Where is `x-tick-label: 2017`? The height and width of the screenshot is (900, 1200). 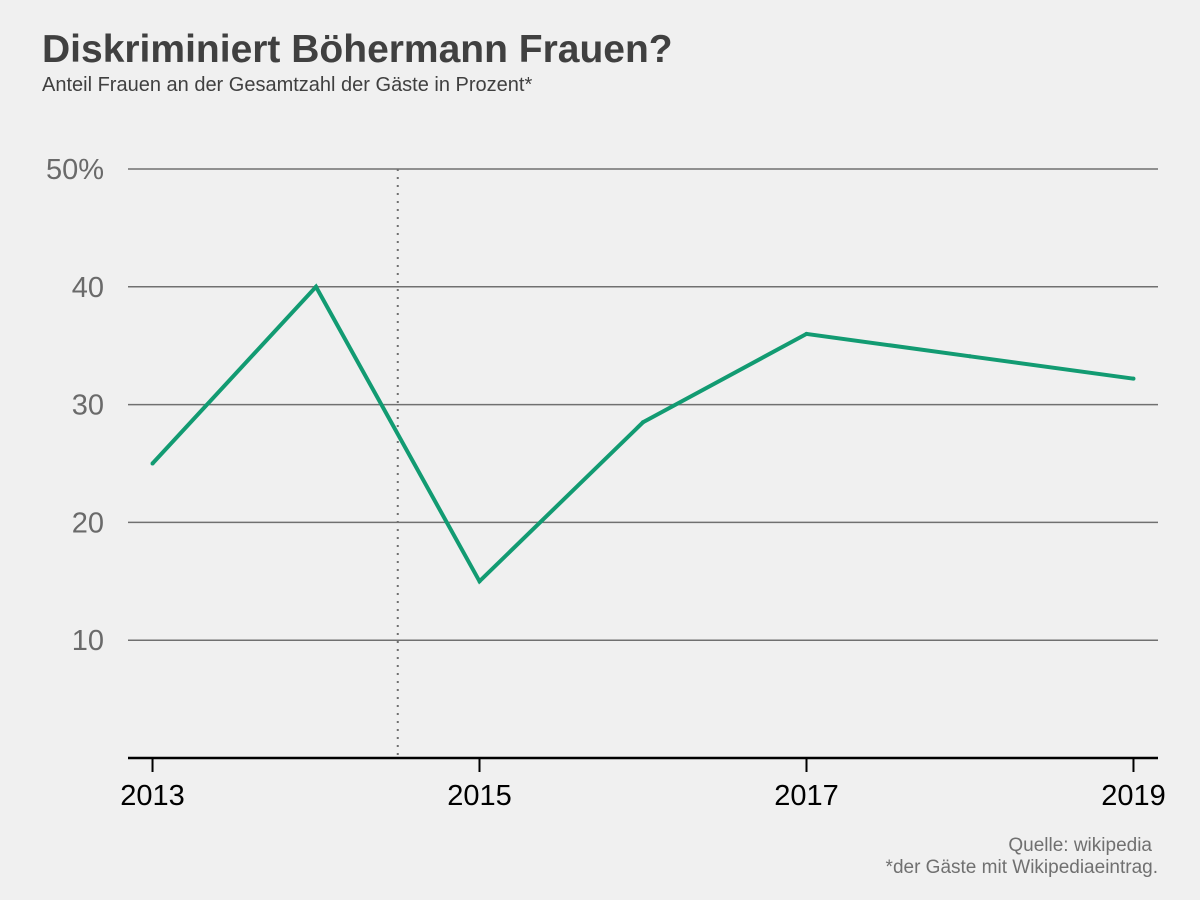 x-tick-label: 2017 is located at coordinates (806, 796).